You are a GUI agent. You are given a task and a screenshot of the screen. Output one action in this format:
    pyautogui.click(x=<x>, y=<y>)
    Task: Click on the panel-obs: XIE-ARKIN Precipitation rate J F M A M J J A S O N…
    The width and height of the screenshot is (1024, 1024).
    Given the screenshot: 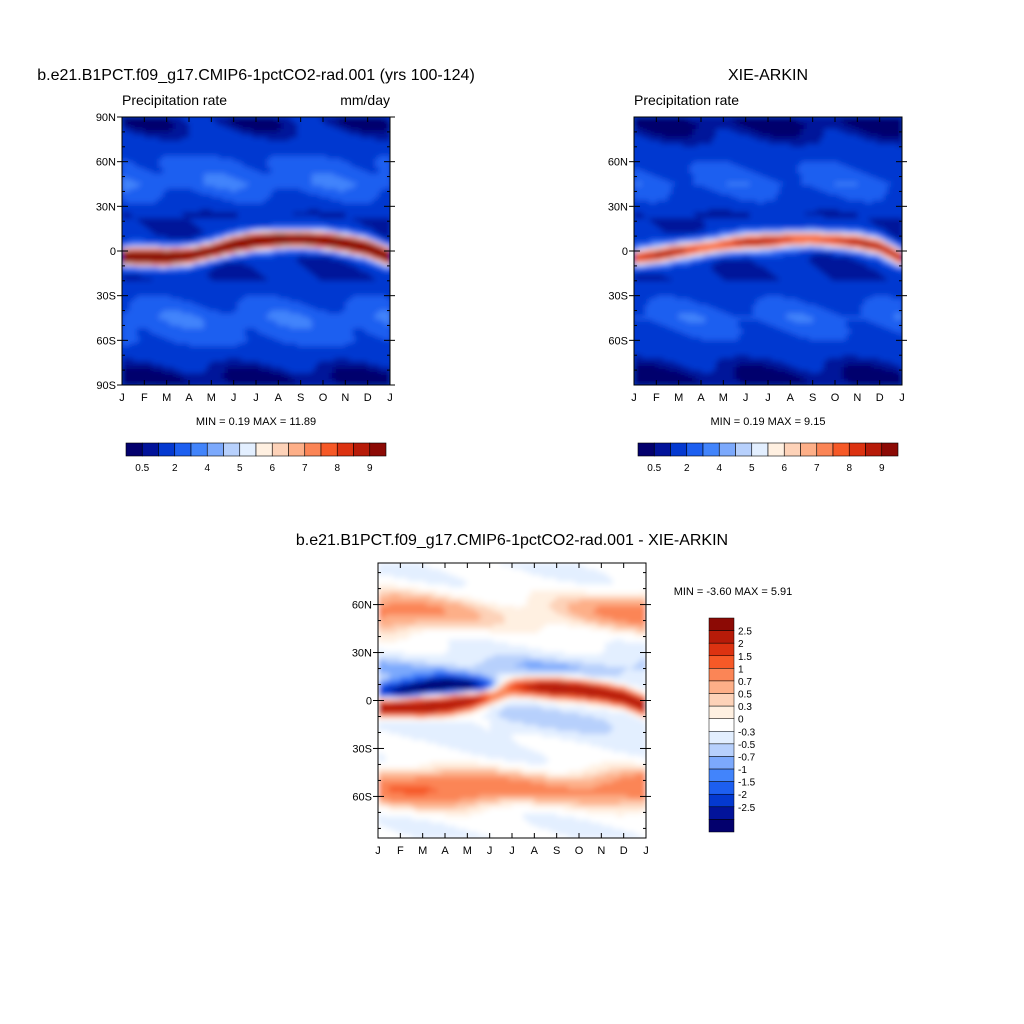 What is the action you would take?
    pyautogui.click(x=757, y=270)
    